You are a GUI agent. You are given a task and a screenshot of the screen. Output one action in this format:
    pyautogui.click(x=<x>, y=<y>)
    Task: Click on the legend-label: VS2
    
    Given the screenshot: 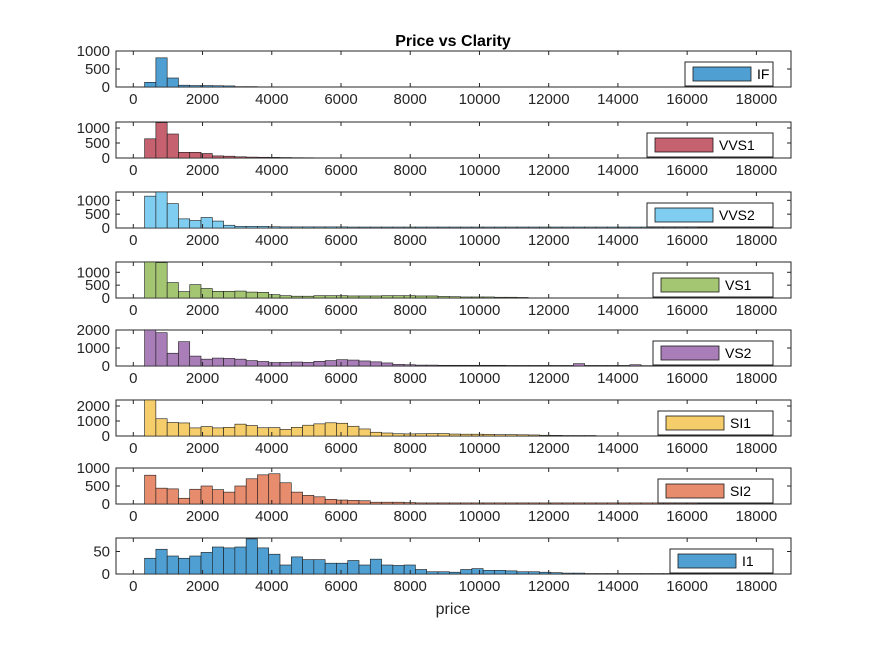 What is the action you would take?
    pyautogui.click(x=738, y=353)
    